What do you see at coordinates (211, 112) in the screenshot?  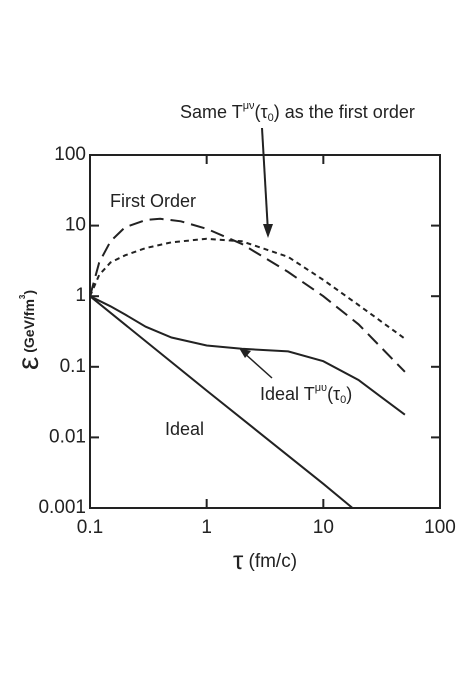 I see `label-part: Same T` at bounding box center [211, 112].